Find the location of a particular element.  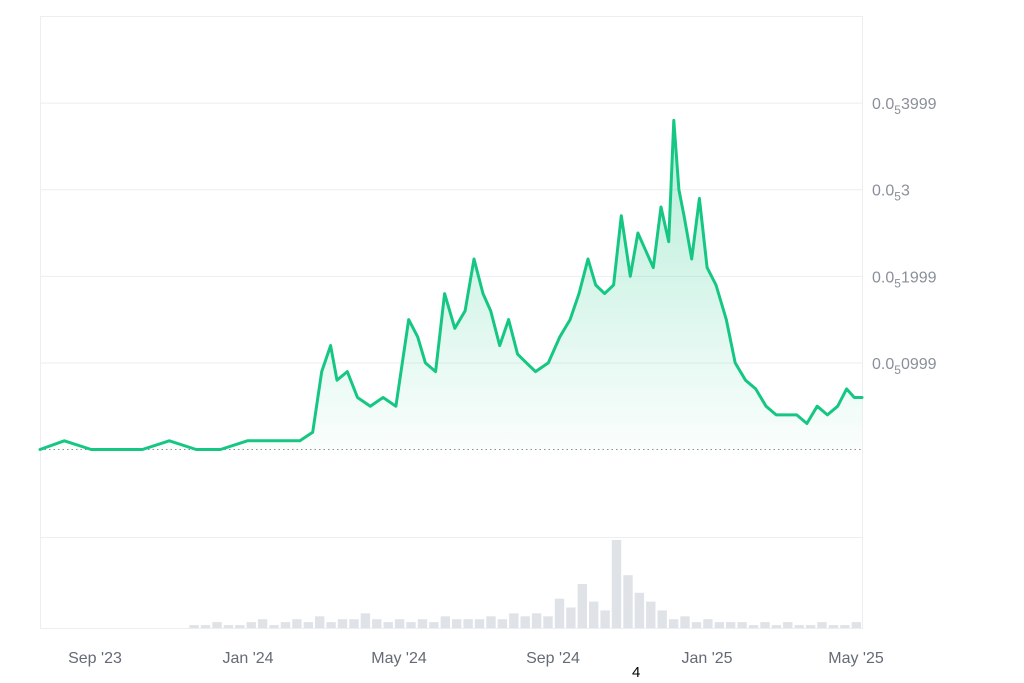

x-tick-label: May '25 is located at coordinates (856, 658).